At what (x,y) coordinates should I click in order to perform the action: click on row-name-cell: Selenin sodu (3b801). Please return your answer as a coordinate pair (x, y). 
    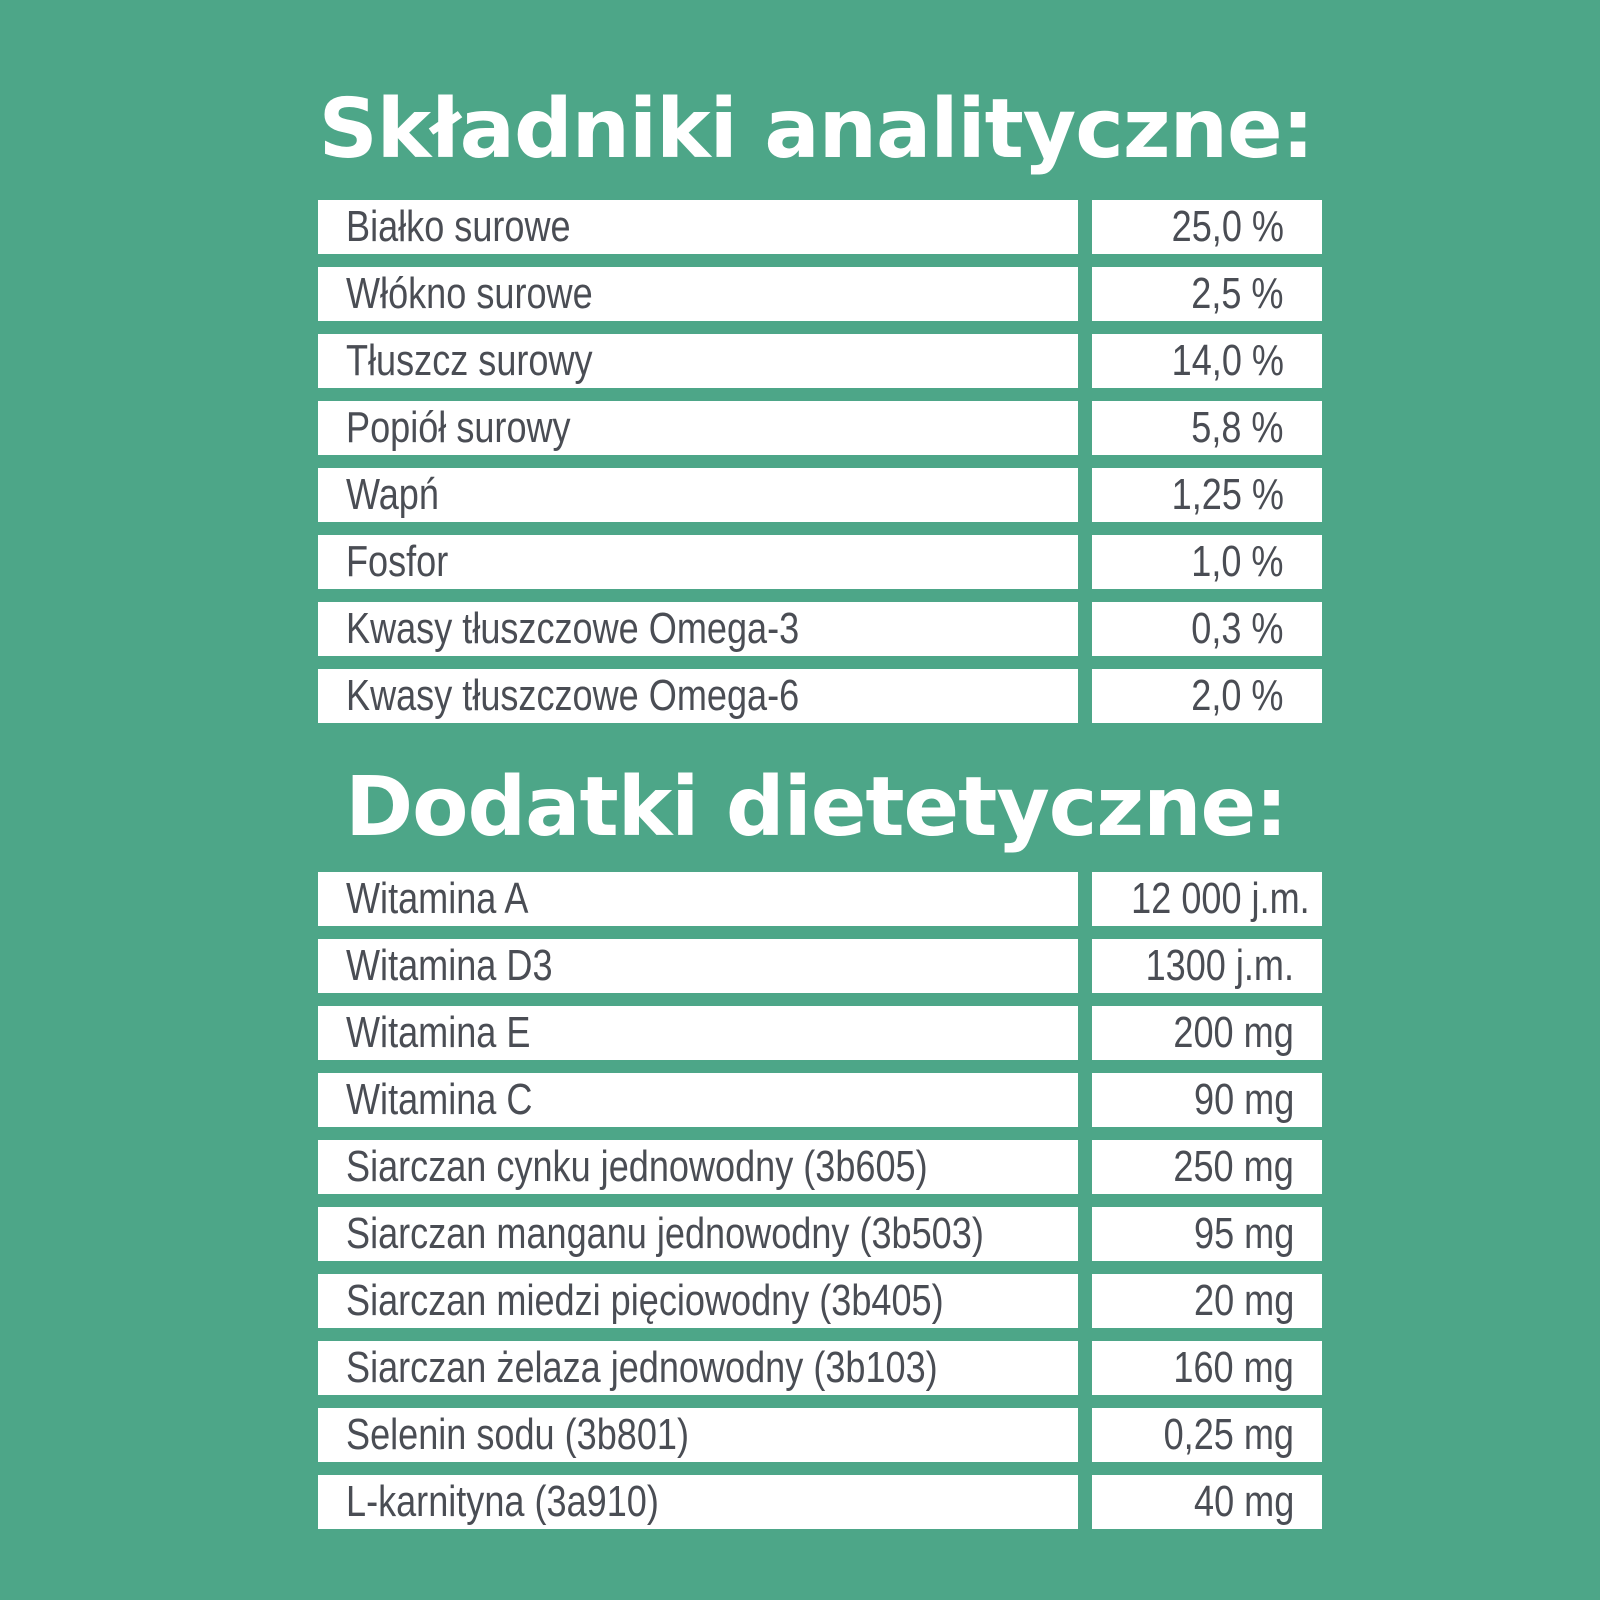
    Looking at the image, I should click on (698, 1435).